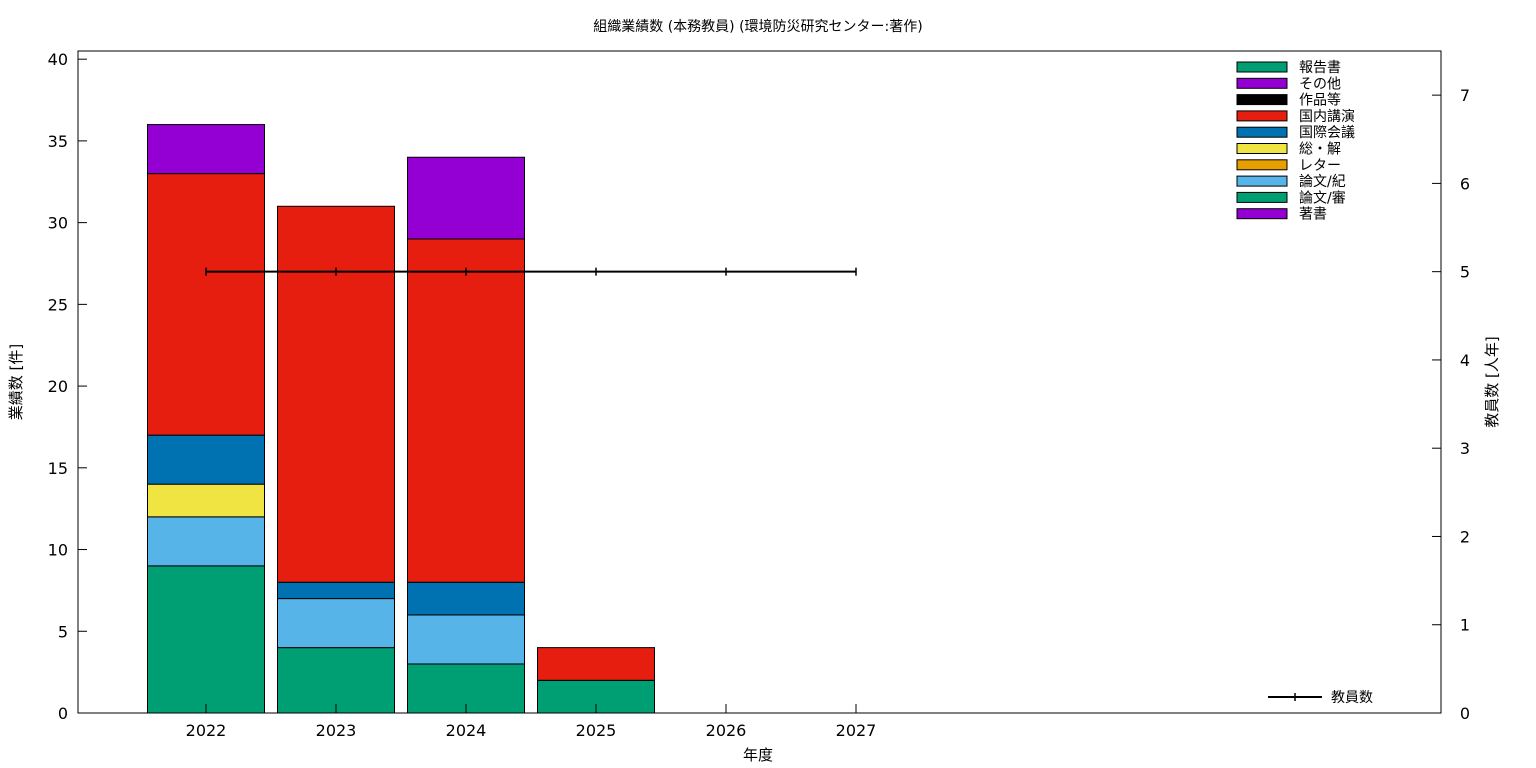 This screenshot has height=768, width=1536. What do you see at coordinates (1465, 183) in the screenshot?
I see `y2-tick-label: 6` at bounding box center [1465, 183].